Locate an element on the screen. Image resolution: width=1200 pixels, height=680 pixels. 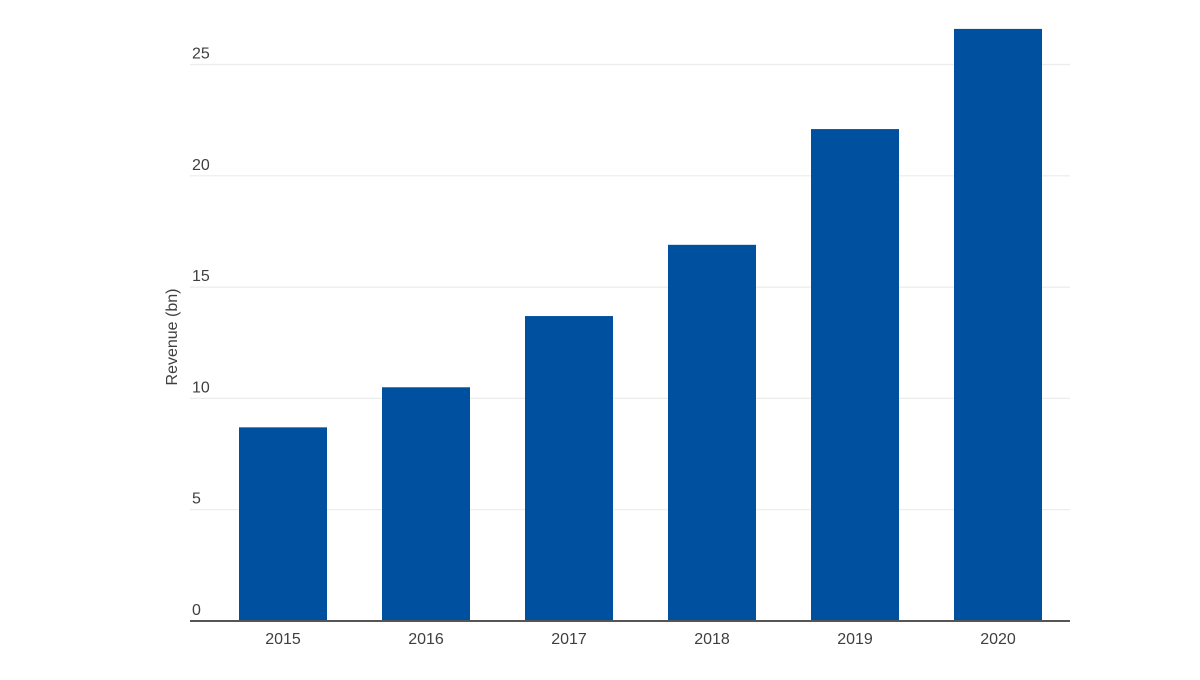
y-tick-label: 15 is located at coordinates (201, 276).